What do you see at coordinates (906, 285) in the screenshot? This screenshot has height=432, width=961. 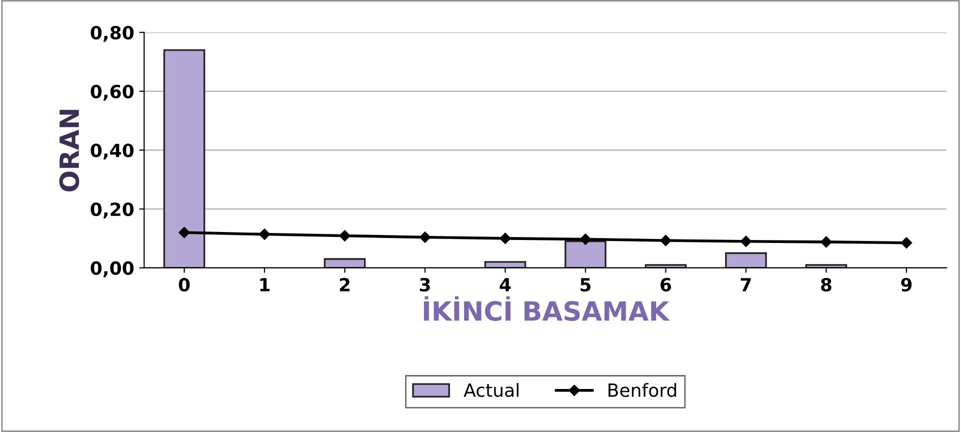 I see `x-tick-label: 9` at bounding box center [906, 285].